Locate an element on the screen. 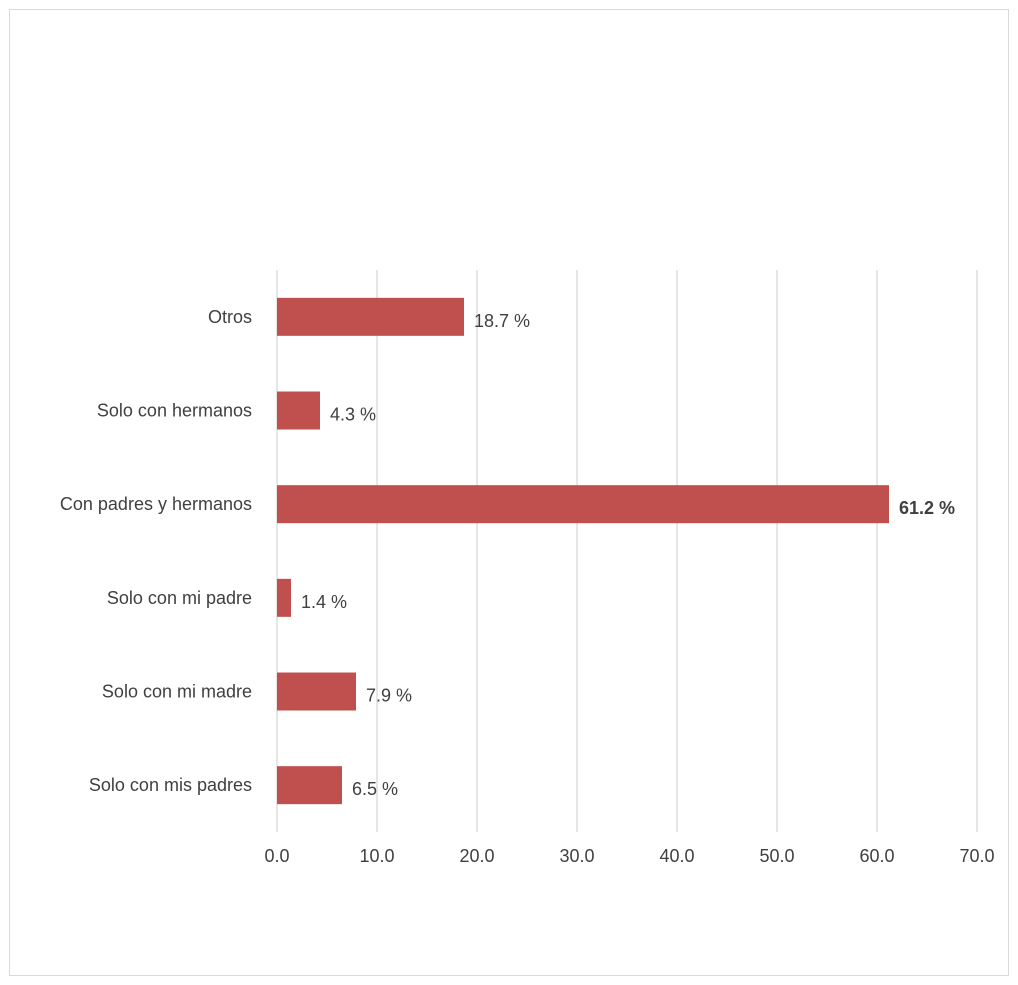 The height and width of the screenshot is (985, 1018). category-label: Solo con mis padres is located at coordinates (170, 785).